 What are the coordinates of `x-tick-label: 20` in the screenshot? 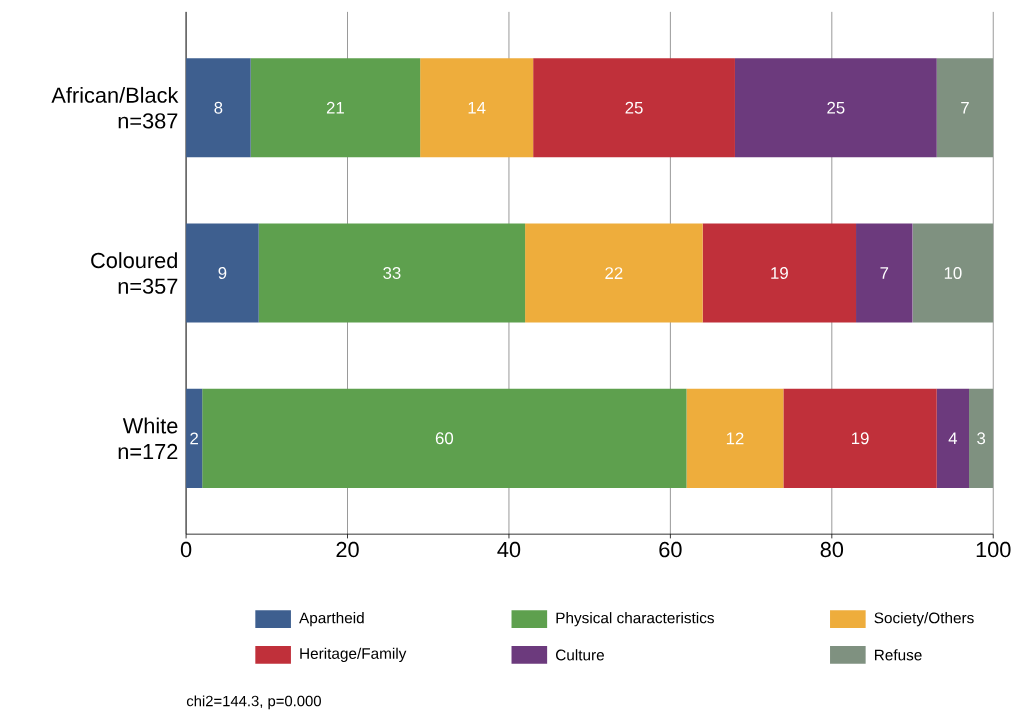 It's located at (347, 549).